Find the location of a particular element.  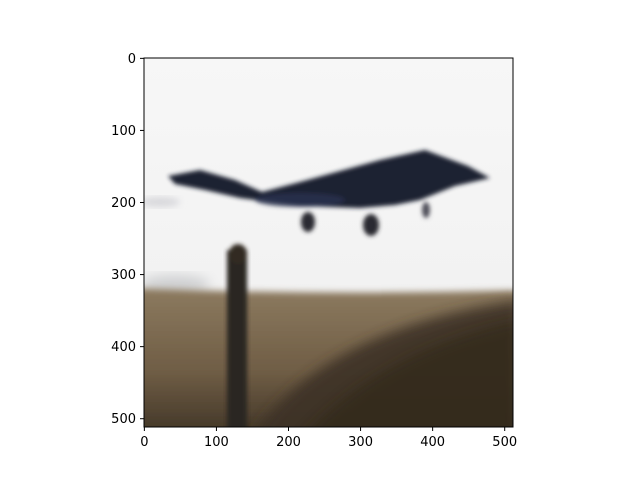

landing-gear-right is located at coordinates (371, 225).